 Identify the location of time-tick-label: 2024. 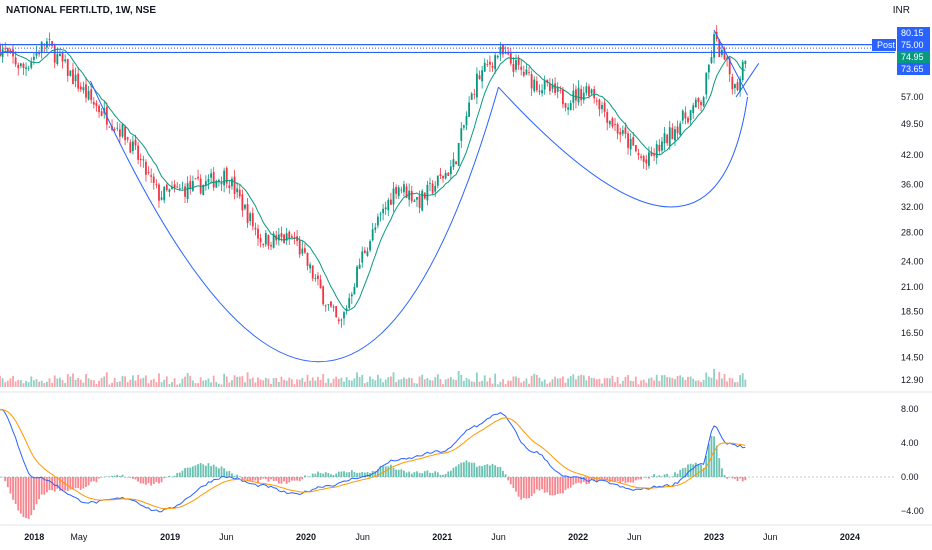
(850, 537).